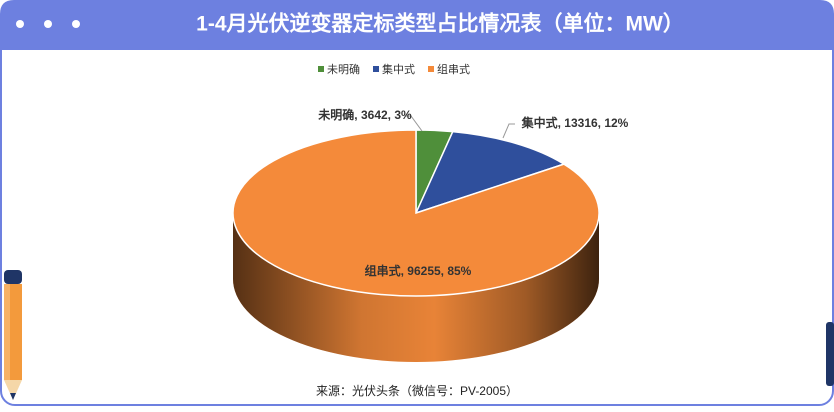  What do you see at coordinates (575, 122) in the screenshot?
I see `data-label: 集中式, 13316, 12%` at bounding box center [575, 122].